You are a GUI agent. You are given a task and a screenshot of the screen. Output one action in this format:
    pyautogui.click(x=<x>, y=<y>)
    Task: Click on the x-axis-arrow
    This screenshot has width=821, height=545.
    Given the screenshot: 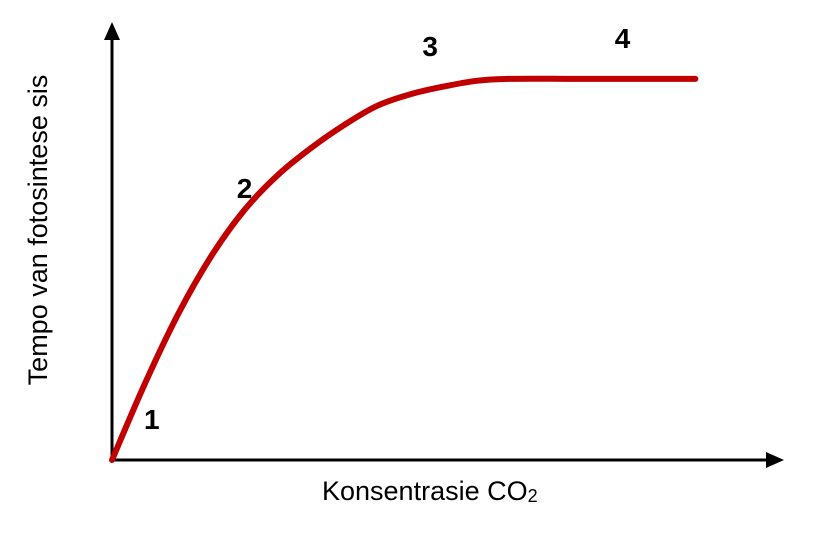 What is the action you would take?
    pyautogui.click(x=775, y=460)
    